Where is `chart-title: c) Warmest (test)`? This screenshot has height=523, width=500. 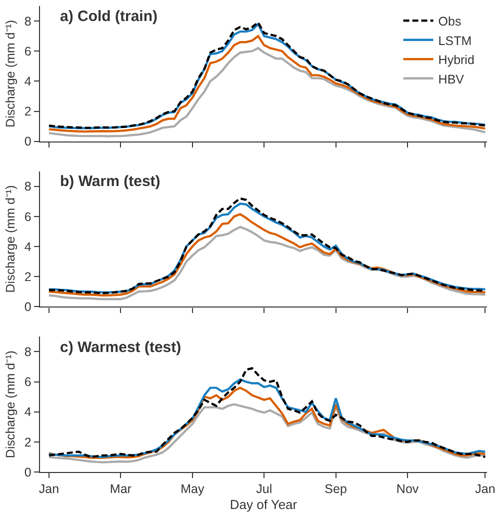
chart-title: c) Warmest (test) is located at coordinates (121, 347).